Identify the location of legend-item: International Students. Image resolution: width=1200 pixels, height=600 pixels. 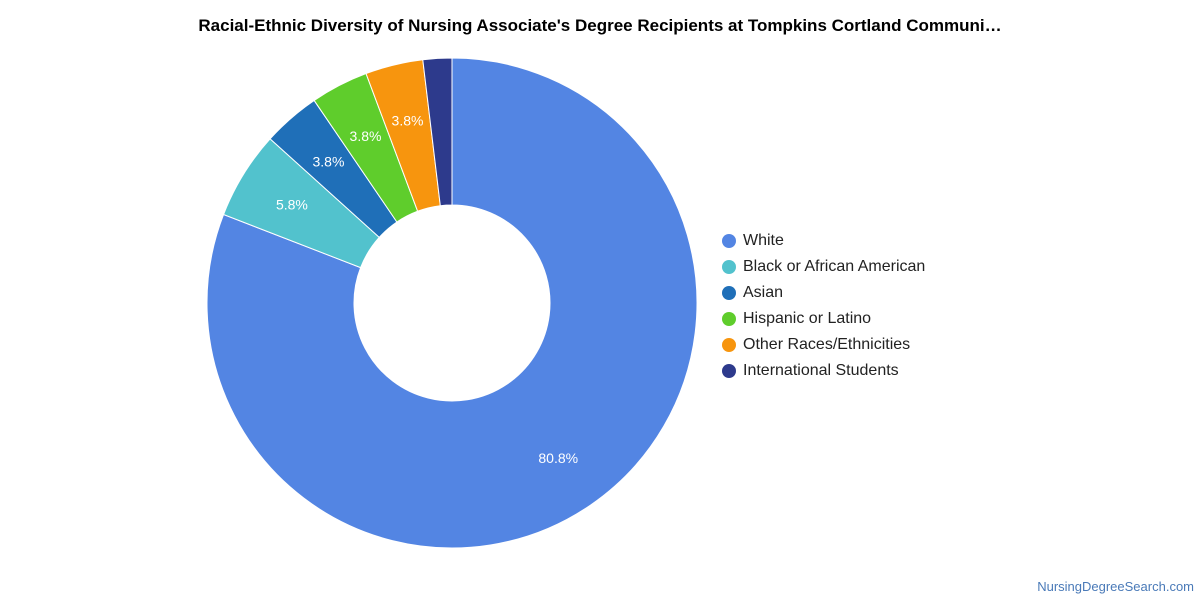
(823, 371).